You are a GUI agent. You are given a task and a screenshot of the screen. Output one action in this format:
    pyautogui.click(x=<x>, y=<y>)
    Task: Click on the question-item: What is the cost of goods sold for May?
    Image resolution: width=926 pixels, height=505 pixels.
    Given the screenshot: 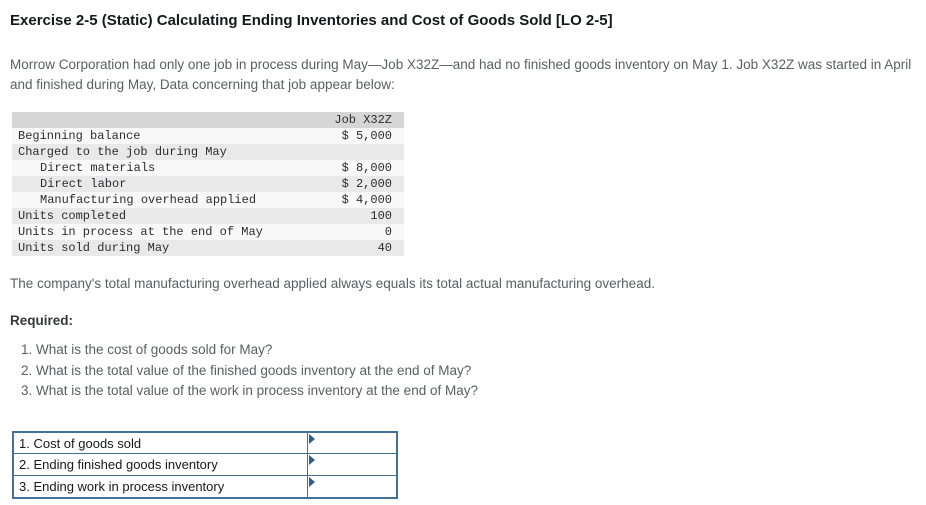 What is the action you would take?
    pyautogui.click(x=476, y=350)
    